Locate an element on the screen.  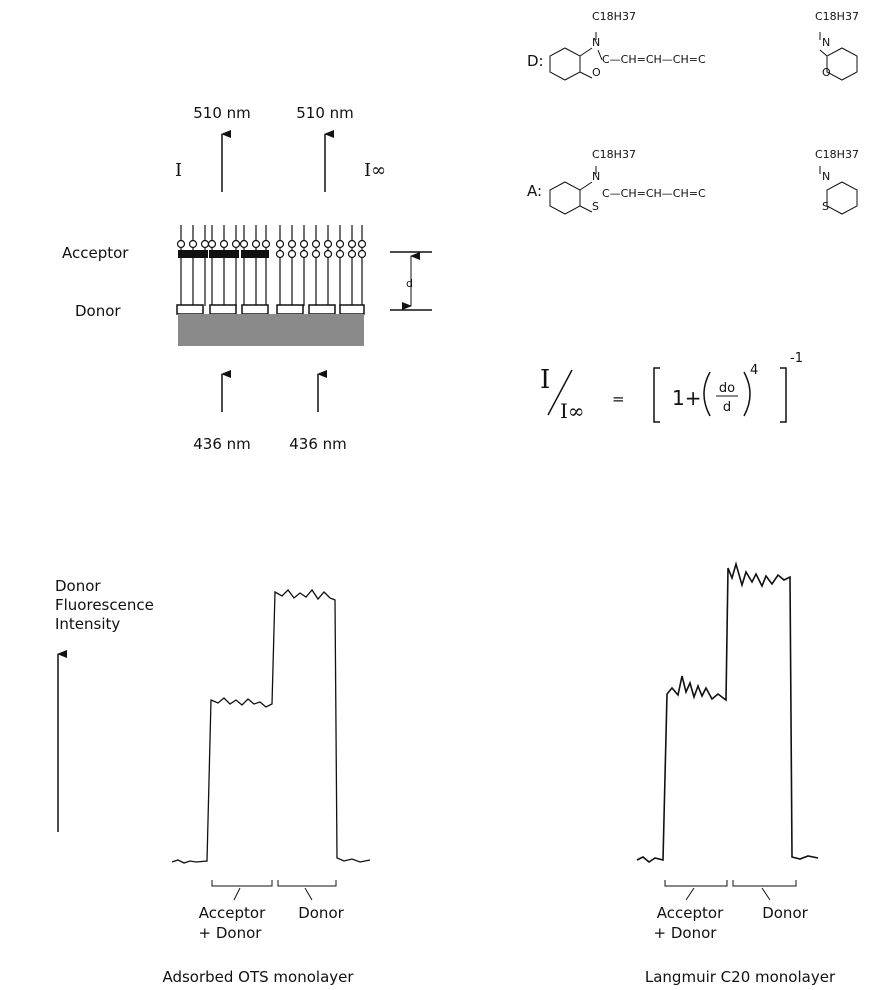
formula: I I∞ = 1+ do d 4 -1 is located at coordinates (671, 387).